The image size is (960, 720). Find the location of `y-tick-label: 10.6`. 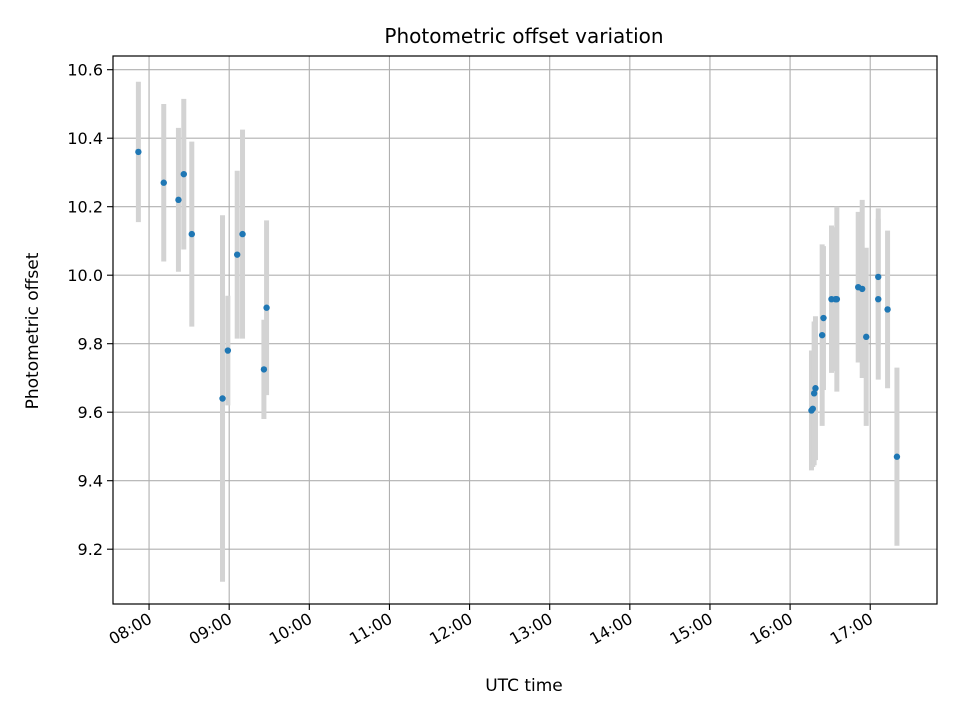

y-tick-label: 10.6 is located at coordinates (85, 70).